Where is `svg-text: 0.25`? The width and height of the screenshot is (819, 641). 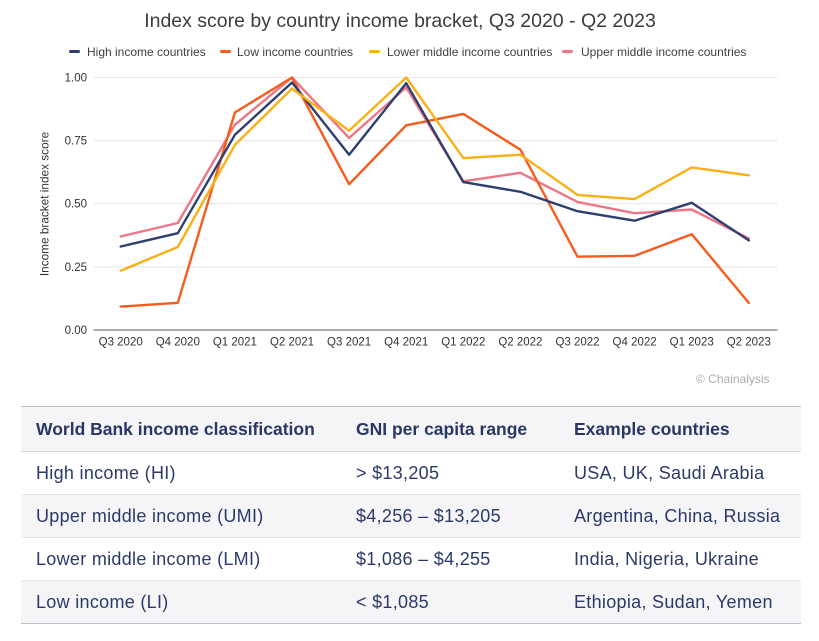
svg-text: 0.25 is located at coordinates (76, 268).